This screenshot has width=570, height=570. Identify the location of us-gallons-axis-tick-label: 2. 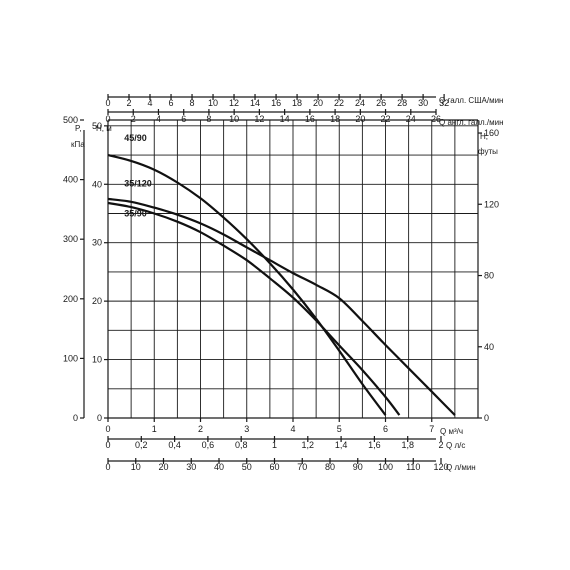
(128, 103).